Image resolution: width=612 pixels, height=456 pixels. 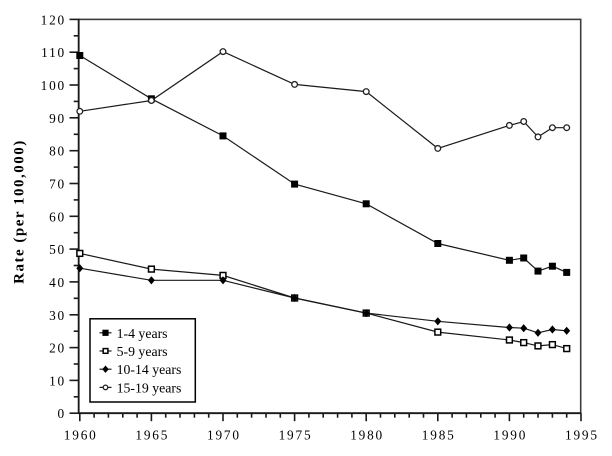 I want to click on svg-text: 80, so click(x=57, y=151).